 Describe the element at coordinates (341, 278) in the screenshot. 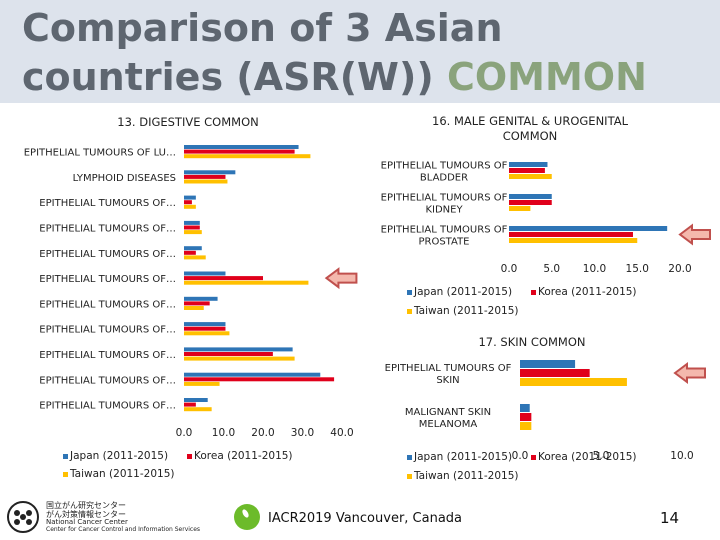

I see `digestive-highlight-arrow` at that location.